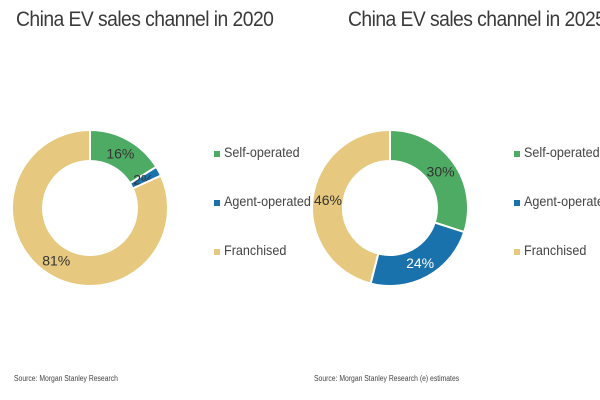 This screenshot has height=400, width=600. I want to click on donut-chart-2025e: 30% 24% 46%, so click(390, 207).